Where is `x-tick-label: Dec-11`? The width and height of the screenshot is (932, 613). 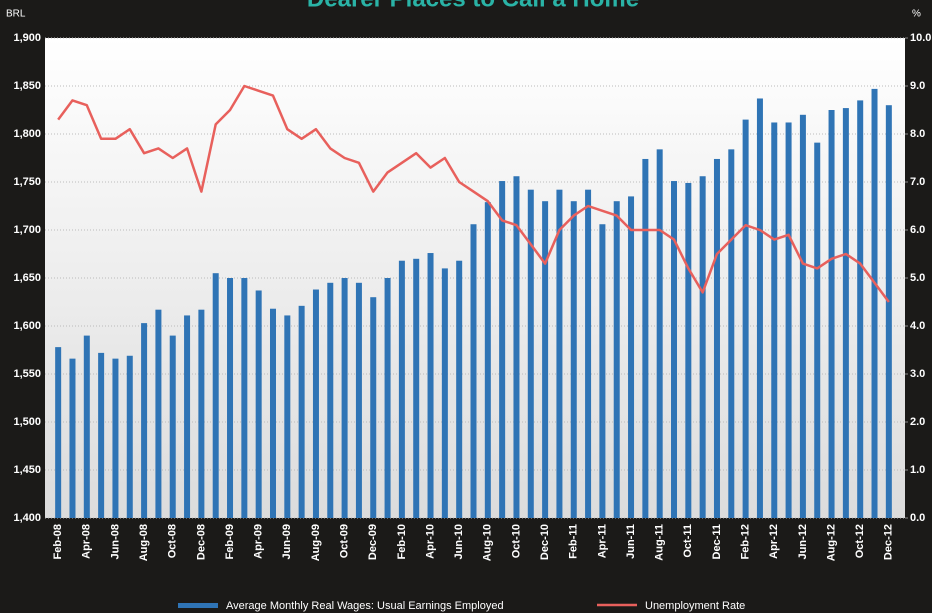 x-tick-label: Dec-11 is located at coordinates (717, 541).